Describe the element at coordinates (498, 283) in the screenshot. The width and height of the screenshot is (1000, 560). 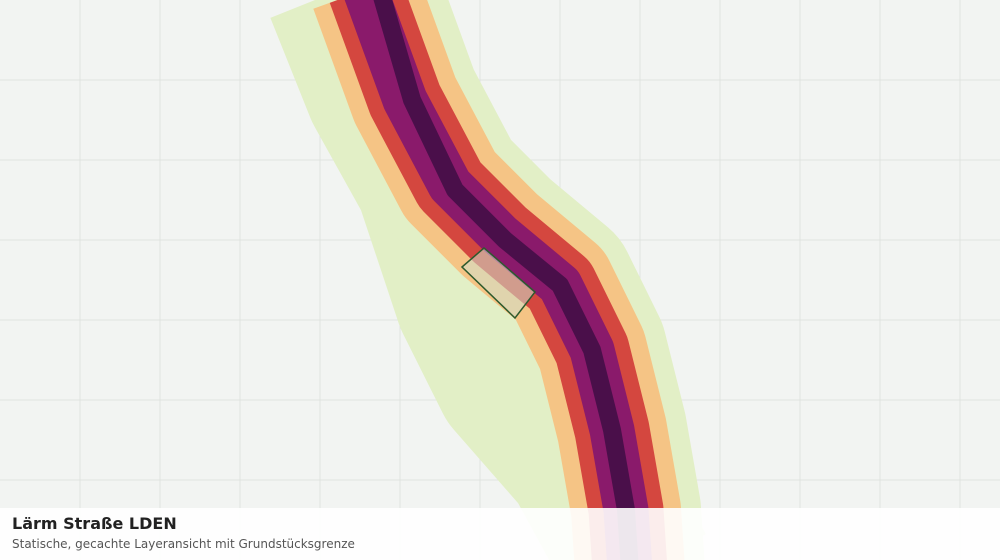
I see `parcel-boundary` at that location.